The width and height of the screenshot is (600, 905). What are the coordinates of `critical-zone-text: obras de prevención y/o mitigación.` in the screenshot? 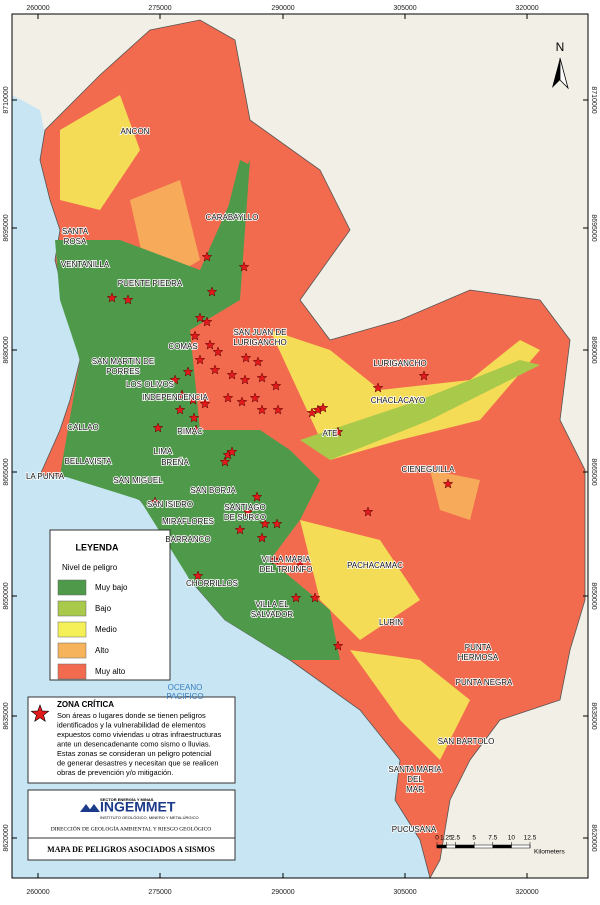 It's located at (115, 772).